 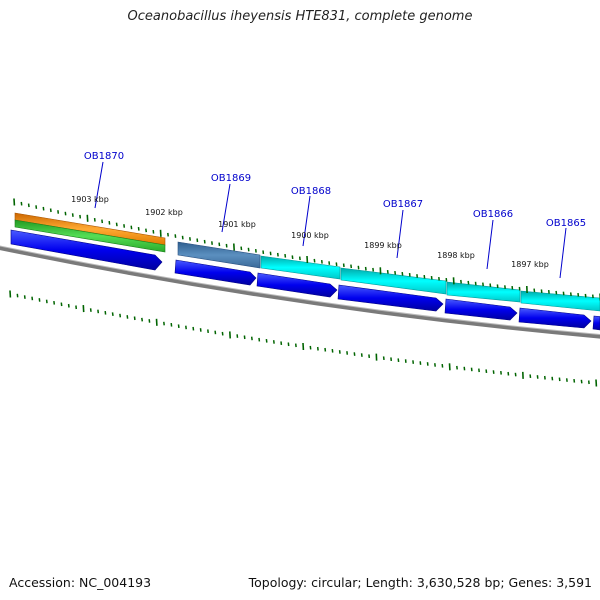 What do you see at coordinates (483, 292) in the screenshot?
I see `gene-band-ob1866` at bounding box center [483, 292].